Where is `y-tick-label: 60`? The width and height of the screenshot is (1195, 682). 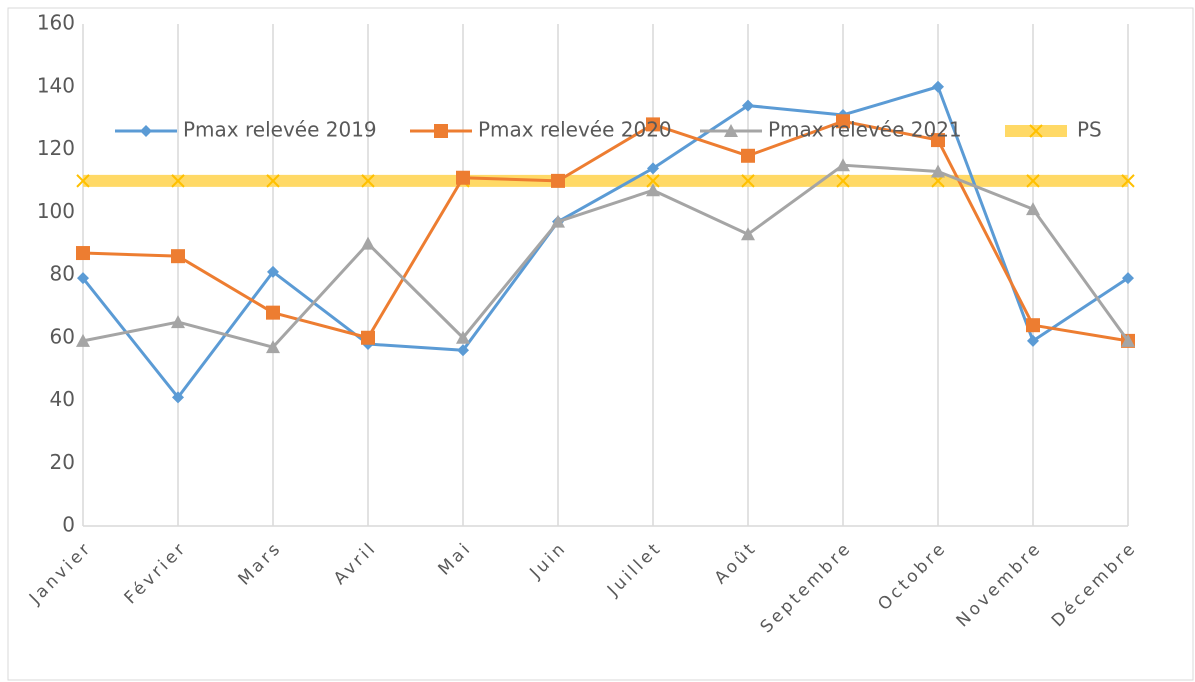
y-tick-label: 60 is located at coordinates (62, 336).